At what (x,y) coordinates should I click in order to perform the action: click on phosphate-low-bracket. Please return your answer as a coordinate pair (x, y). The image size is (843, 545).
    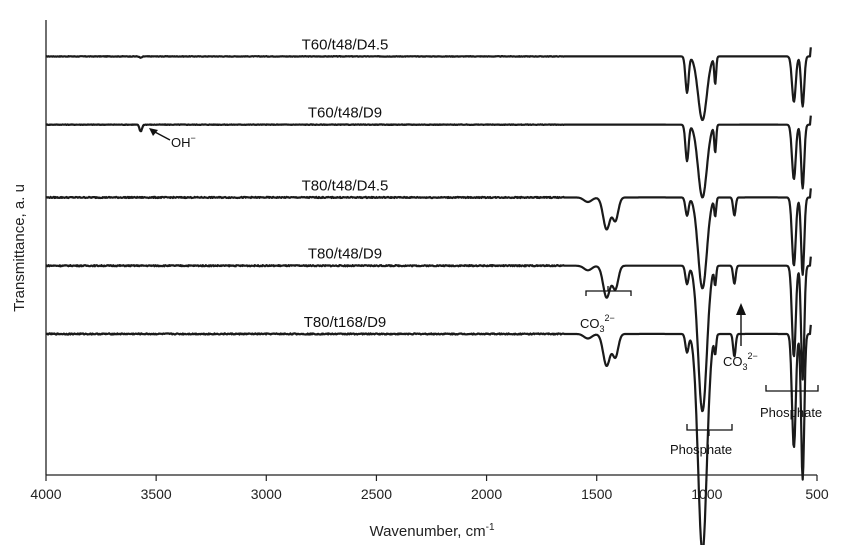
    Looking at the image, I should click on (792, 391).